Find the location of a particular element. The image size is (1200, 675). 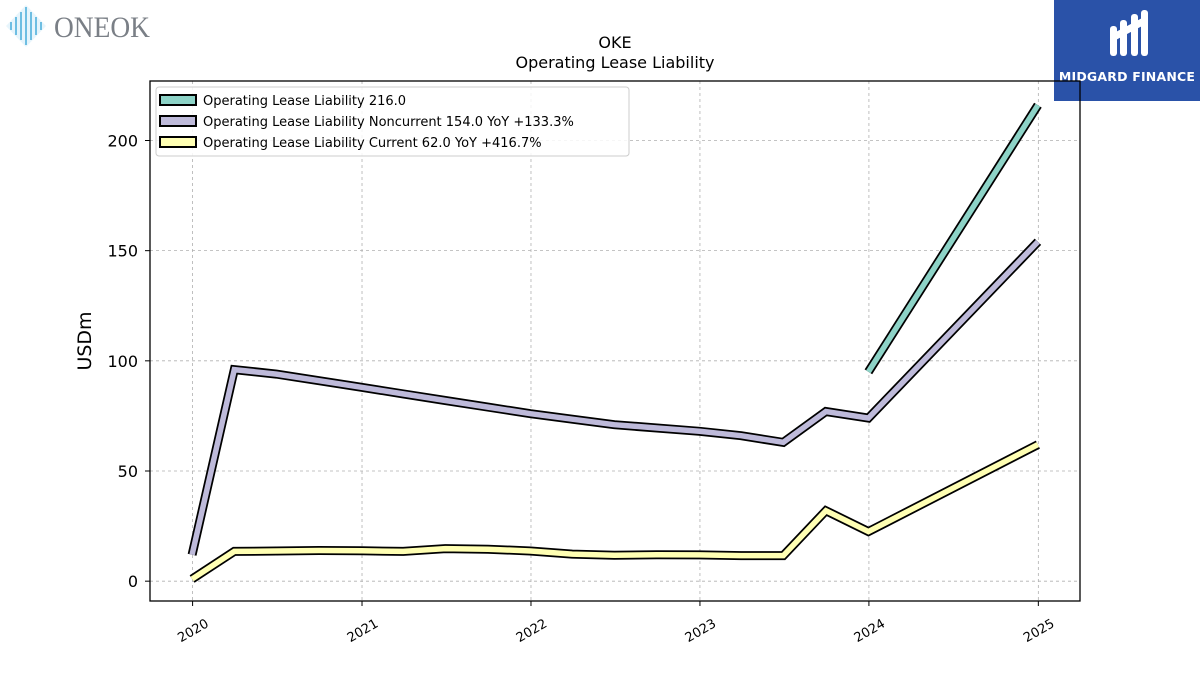

y-tick-label: 0 is located at coordinates (133, 581).